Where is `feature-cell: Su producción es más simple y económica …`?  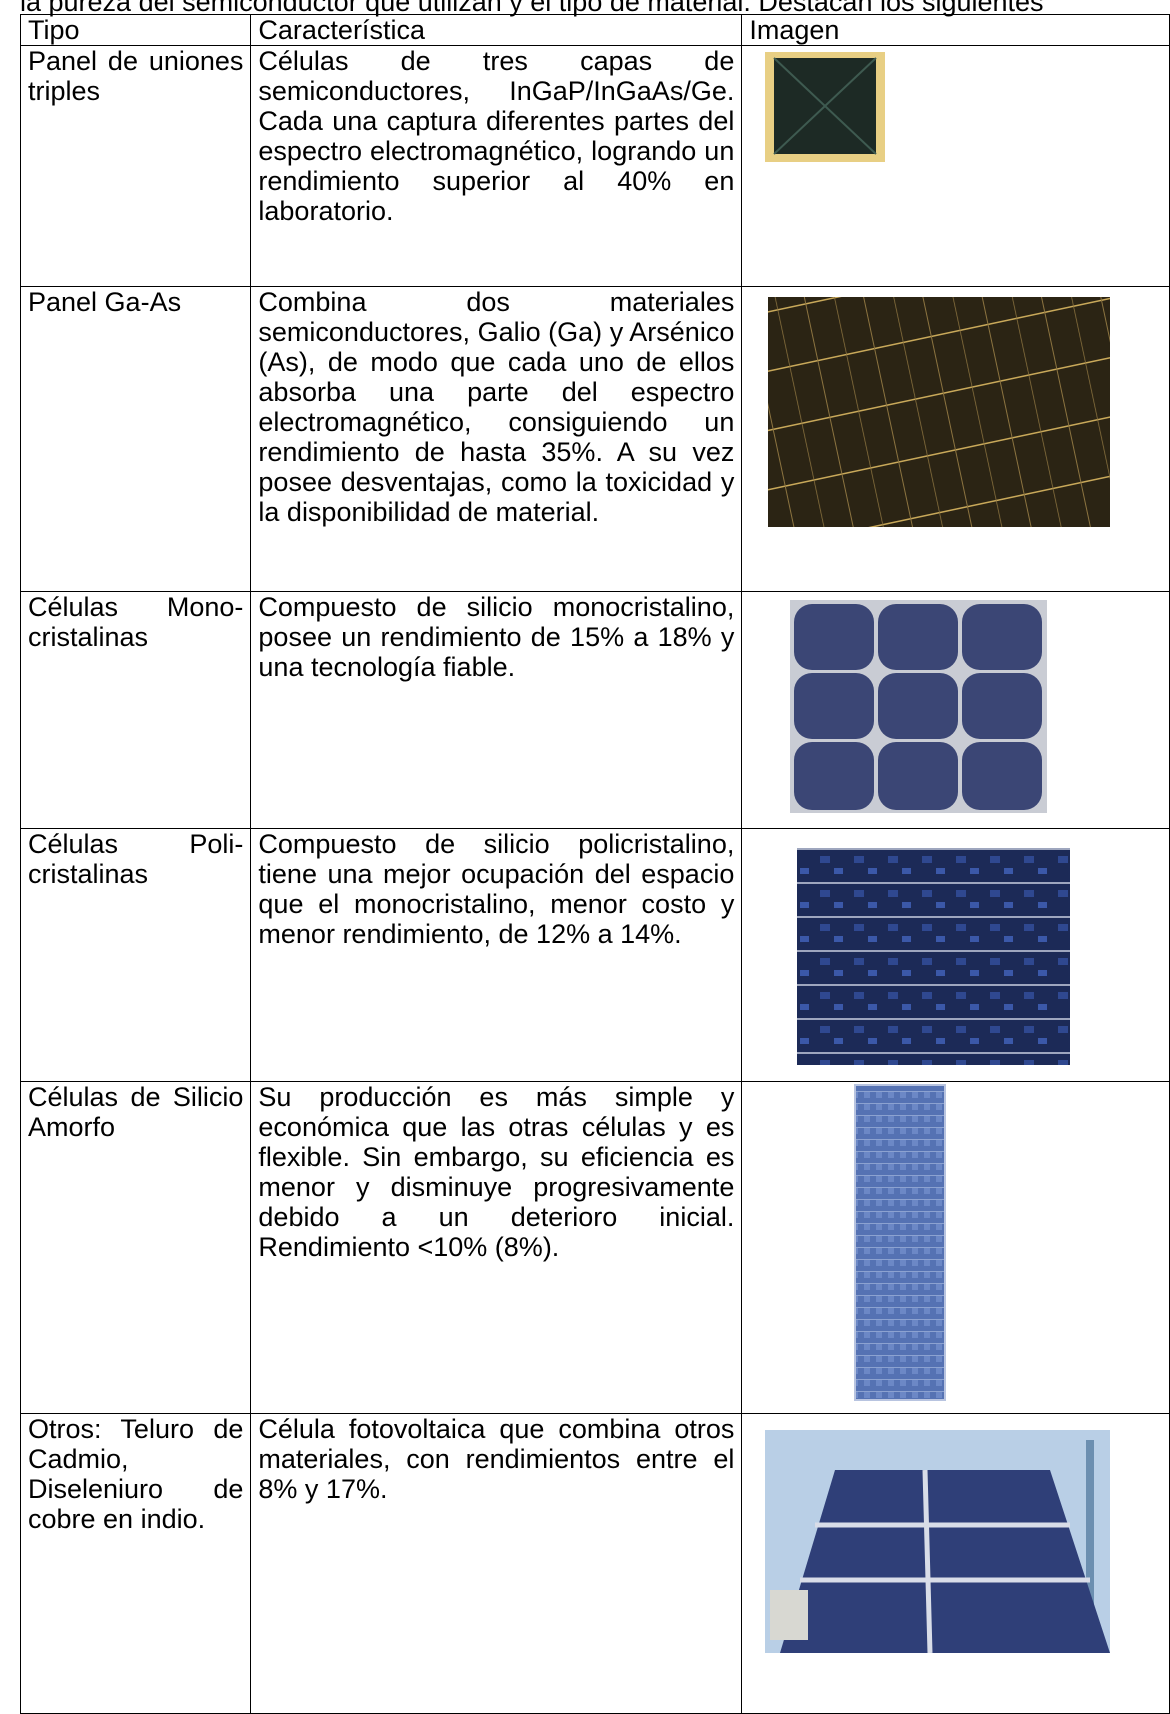 feature-cell: Su producción es más simple y económica … is located at coordinates (496, 1247).